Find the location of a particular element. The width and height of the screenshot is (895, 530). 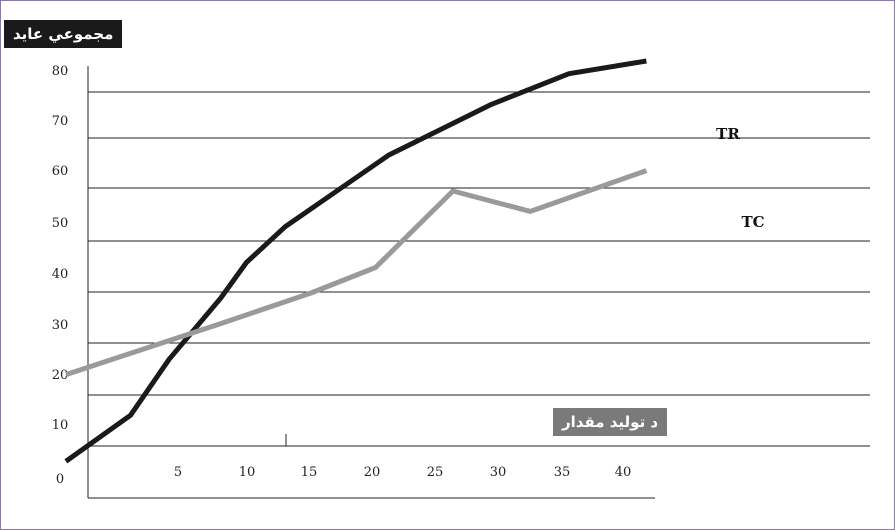

y-tick-label: 70 is located at coordinates (60, 121).